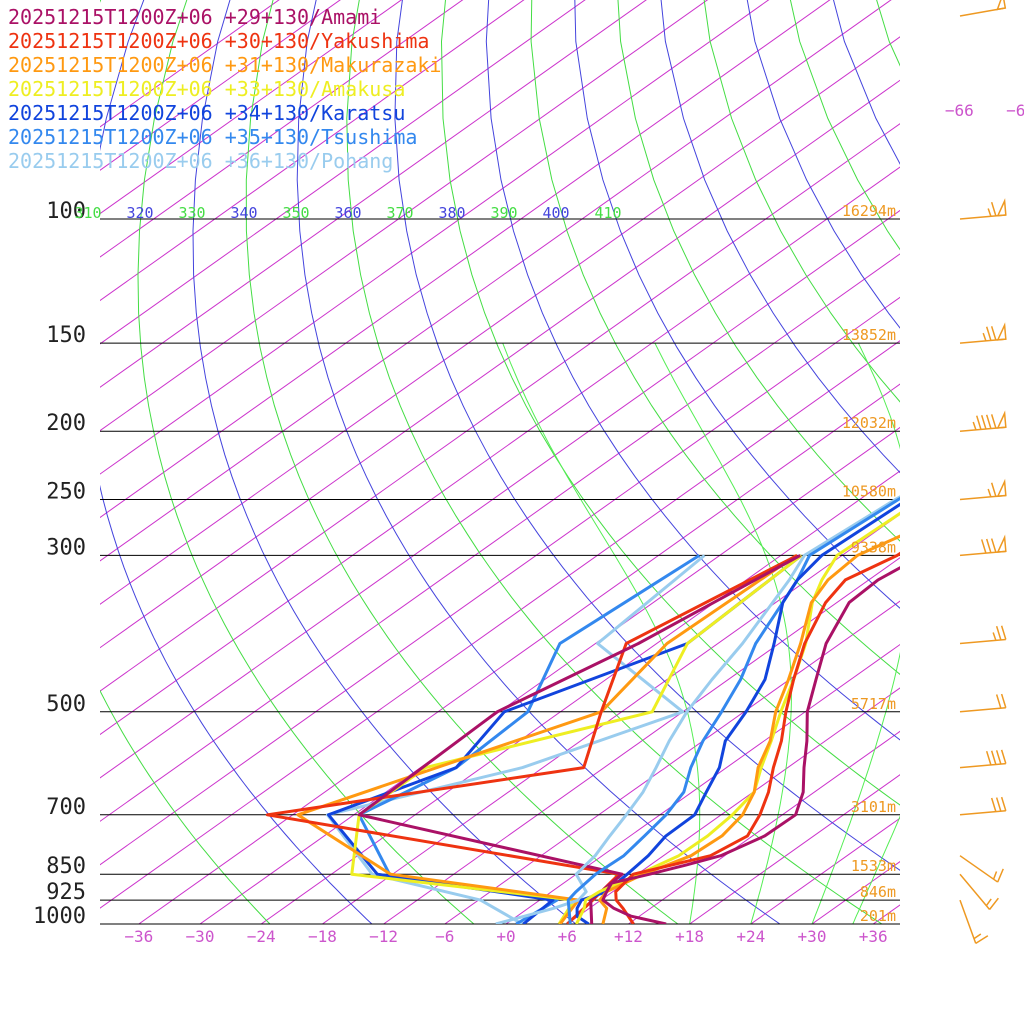 The height and width of the screenshot is (1024, 1024). Describe the element at coordinates (66, 866) in the screenshot. I see `pressure-label: 850` at that location.